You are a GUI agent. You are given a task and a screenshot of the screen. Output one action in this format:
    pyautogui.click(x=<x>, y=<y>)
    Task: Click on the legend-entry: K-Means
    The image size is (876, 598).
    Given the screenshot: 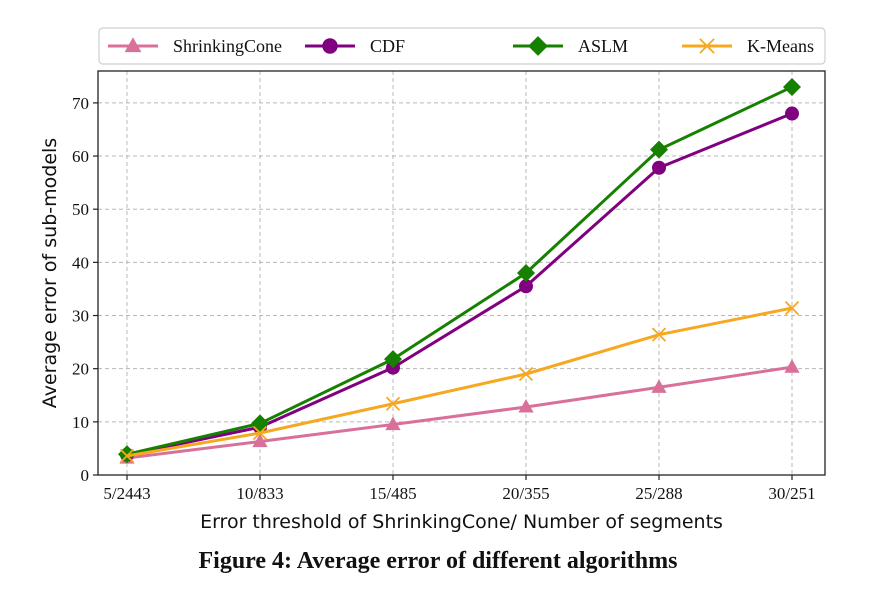 What is the action you would take?
    pyautogui.click(x=748, y=46)
    